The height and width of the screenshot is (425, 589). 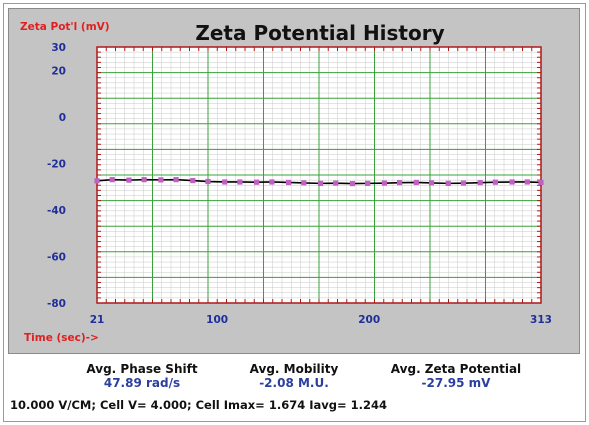 What do you see at coordinates (58, 48) in the screenshot?
I see `y-tick-label: 30` at bounding box center [58, 48].